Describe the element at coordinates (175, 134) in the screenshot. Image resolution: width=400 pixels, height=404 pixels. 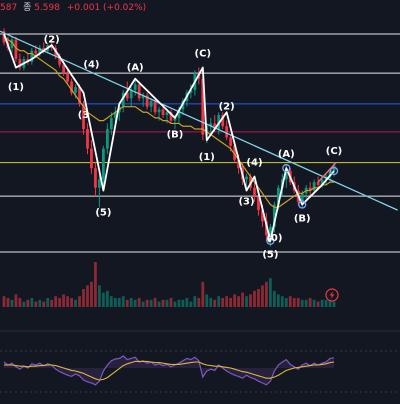
I see `wave-label: (B)` at that location.